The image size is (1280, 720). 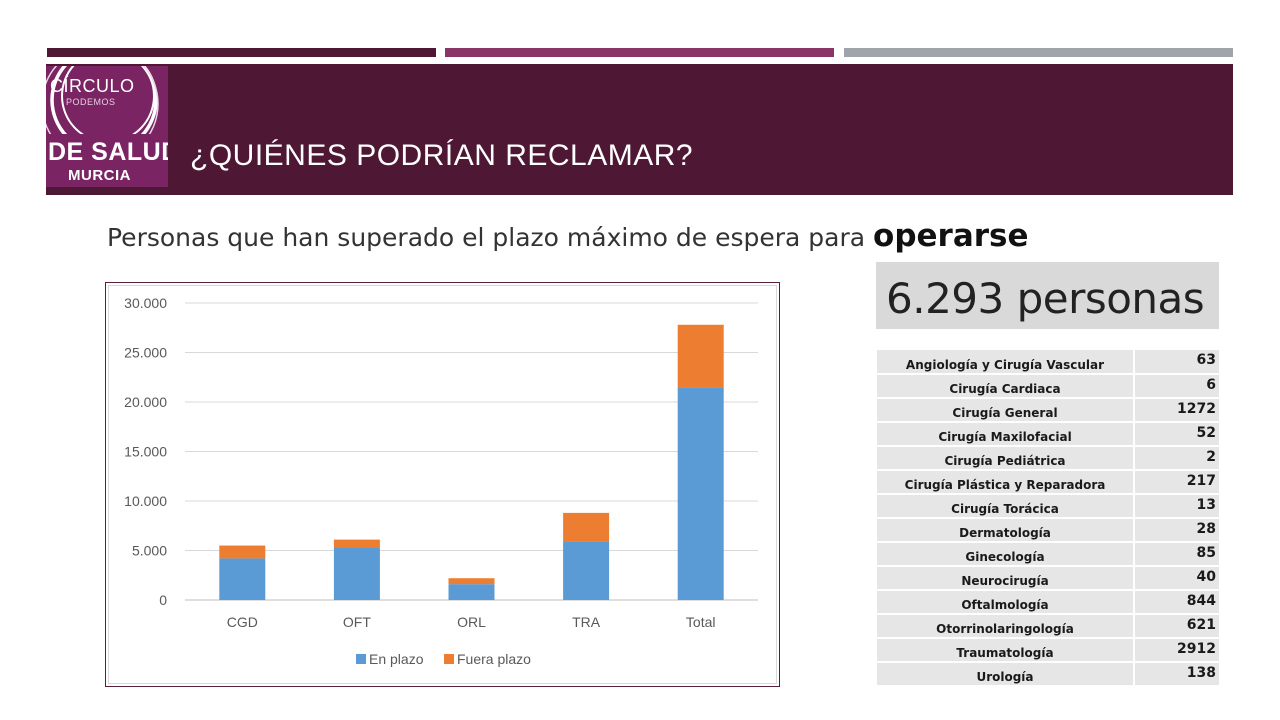 What do you see at coordinates (1176, 674) in the screenshot?
I see `specialty-count: 138` at bounding box center [1176, 674].